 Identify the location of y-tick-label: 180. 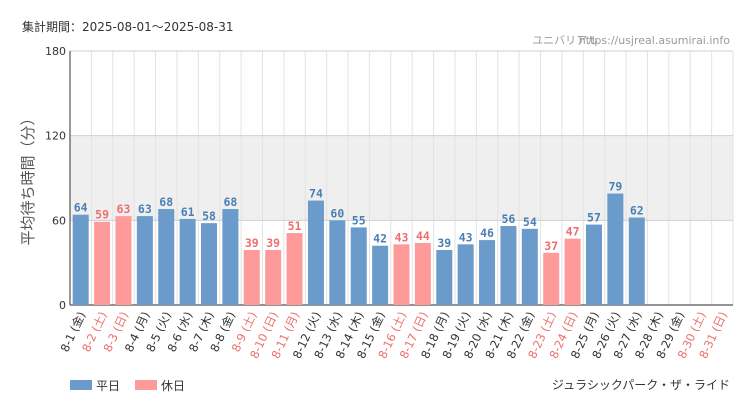
(55, 51).